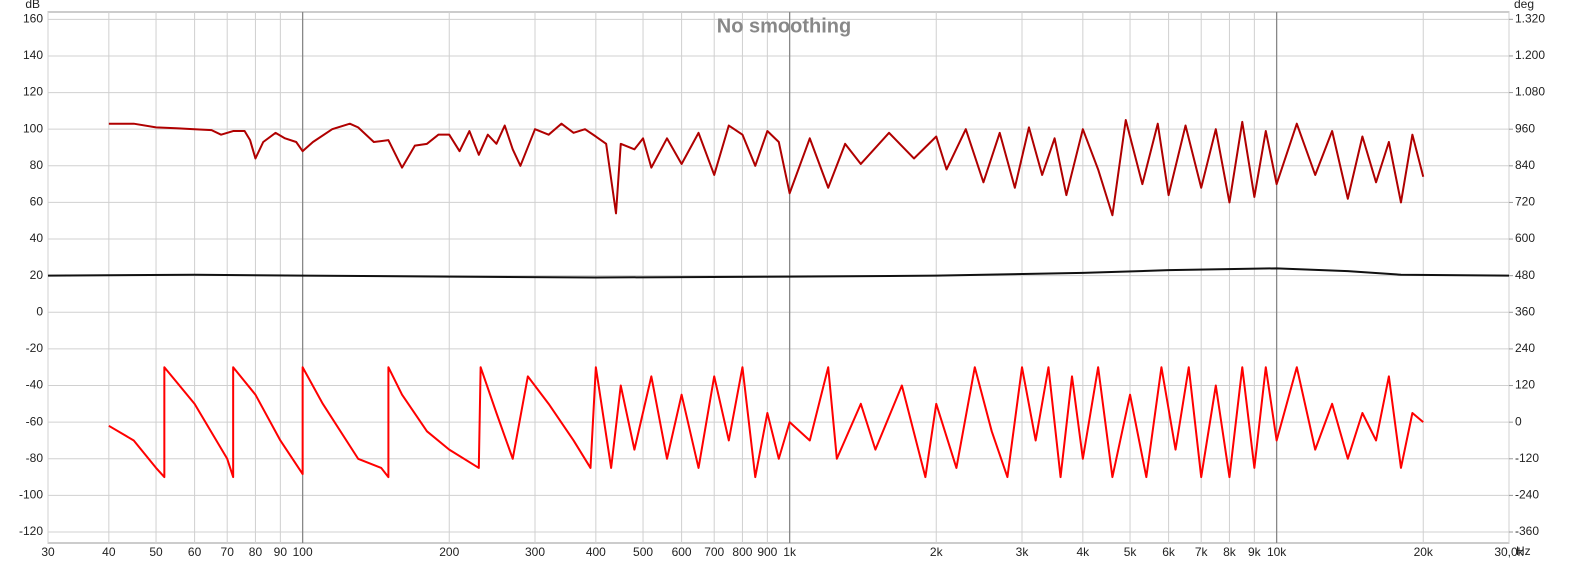  Describe the element at coordinates (1527, 531) in the screenshot. I see `y2-tick-label: -360` at that location.